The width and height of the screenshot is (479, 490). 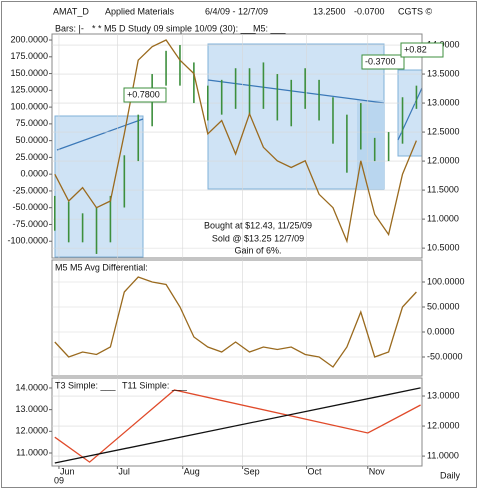 What do you see at coordinates (443, 306) in the screenshot?
I see `y2-tick-label: 50.0000` at bounding box center [443, 306].